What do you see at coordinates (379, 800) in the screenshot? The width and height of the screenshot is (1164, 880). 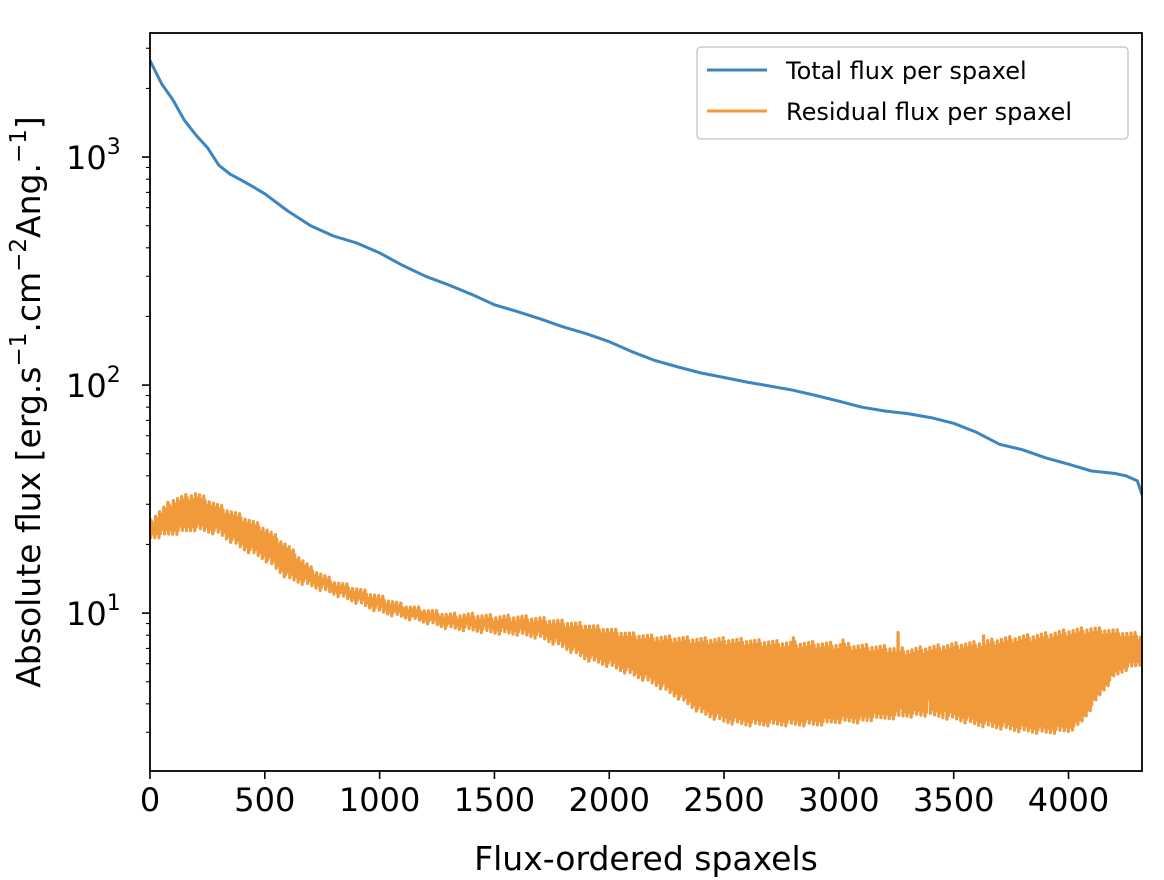 I see `x-tick-label: 1000` at bounding box center [379, 800].